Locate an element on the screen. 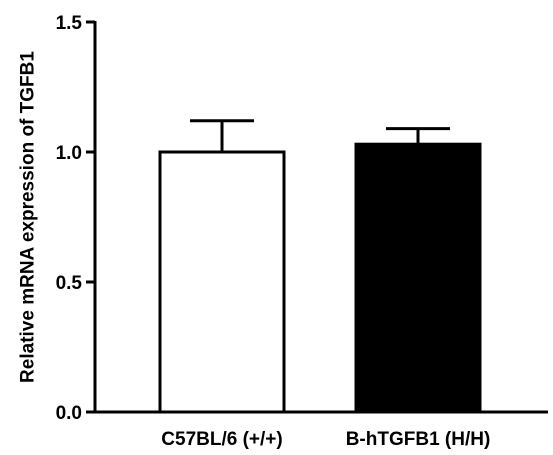  y-tick-label: 1.0 is located at coordinates (69, 153).